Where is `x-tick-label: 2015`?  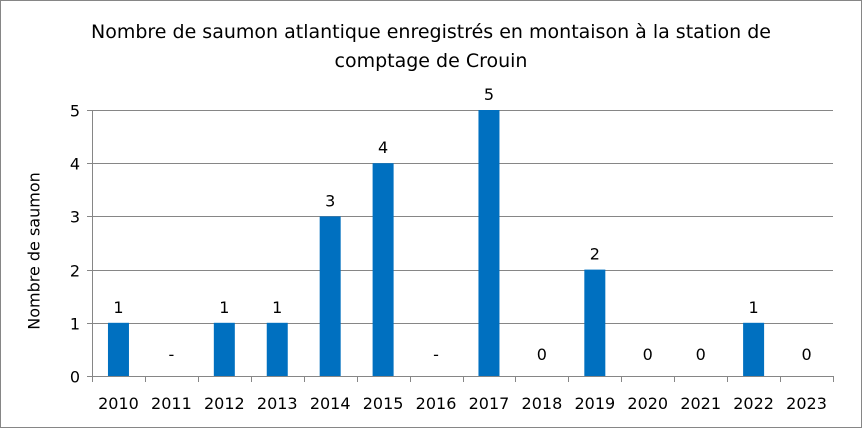
x-tick-label: 2015 is located at coordinates (383, 403).